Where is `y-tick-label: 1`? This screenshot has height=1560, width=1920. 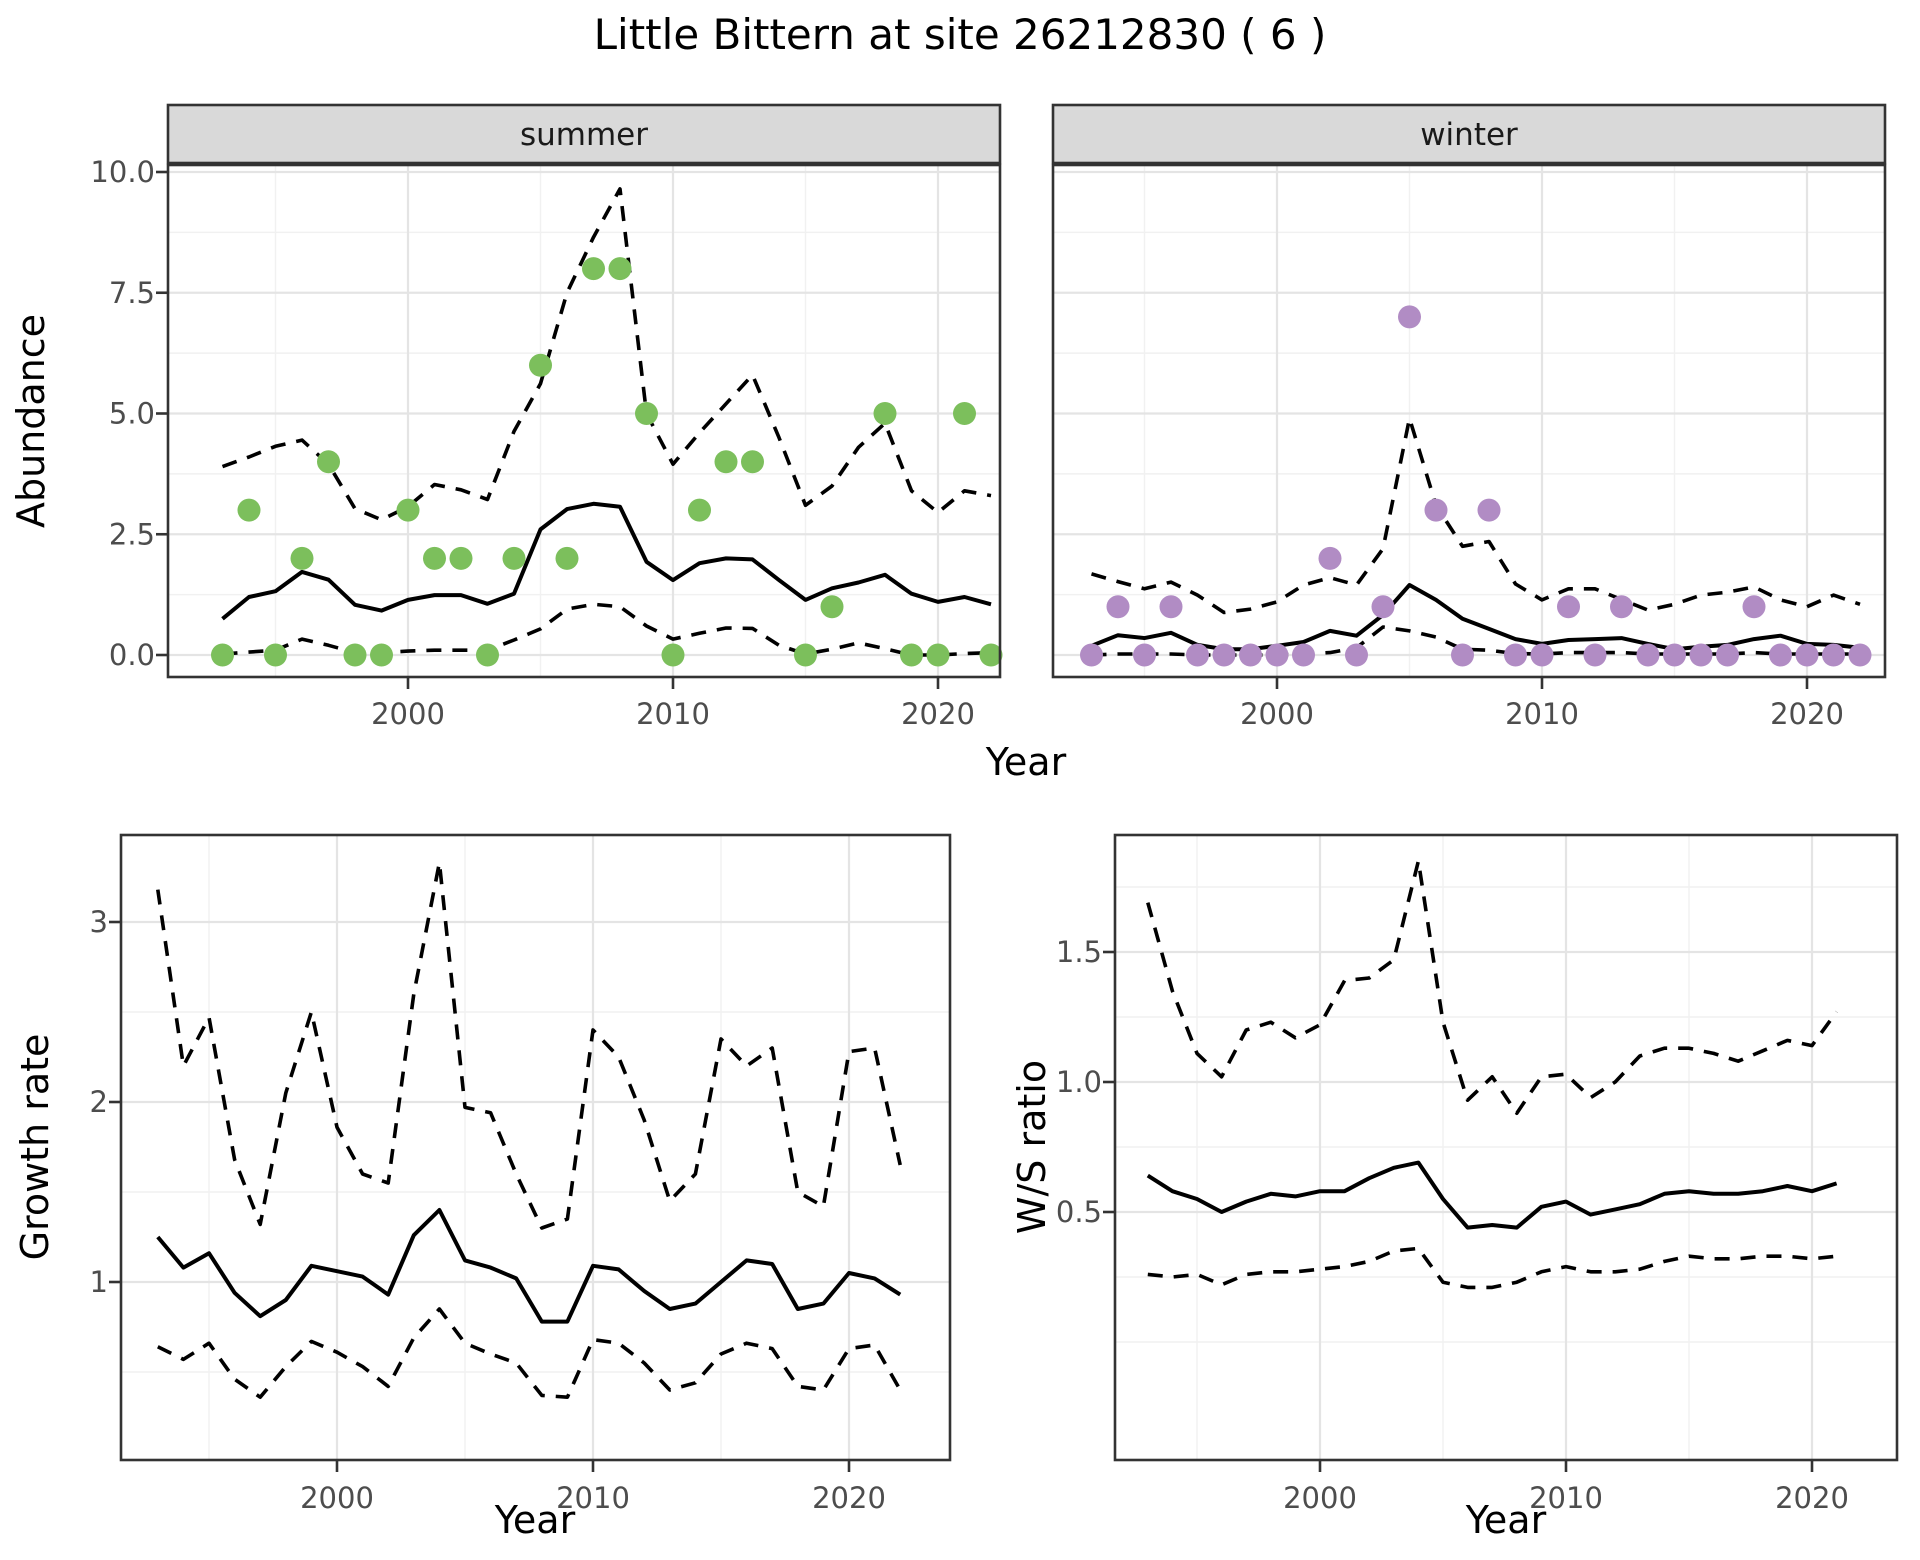
y-tick-label: 1 is located at coordinates (99, 1282).